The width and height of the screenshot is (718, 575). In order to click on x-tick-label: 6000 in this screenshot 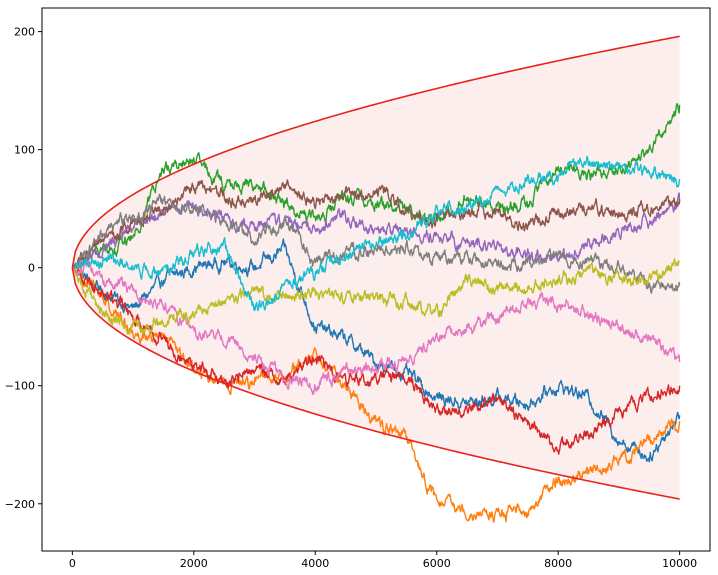, I will do `click(437, 563)`.